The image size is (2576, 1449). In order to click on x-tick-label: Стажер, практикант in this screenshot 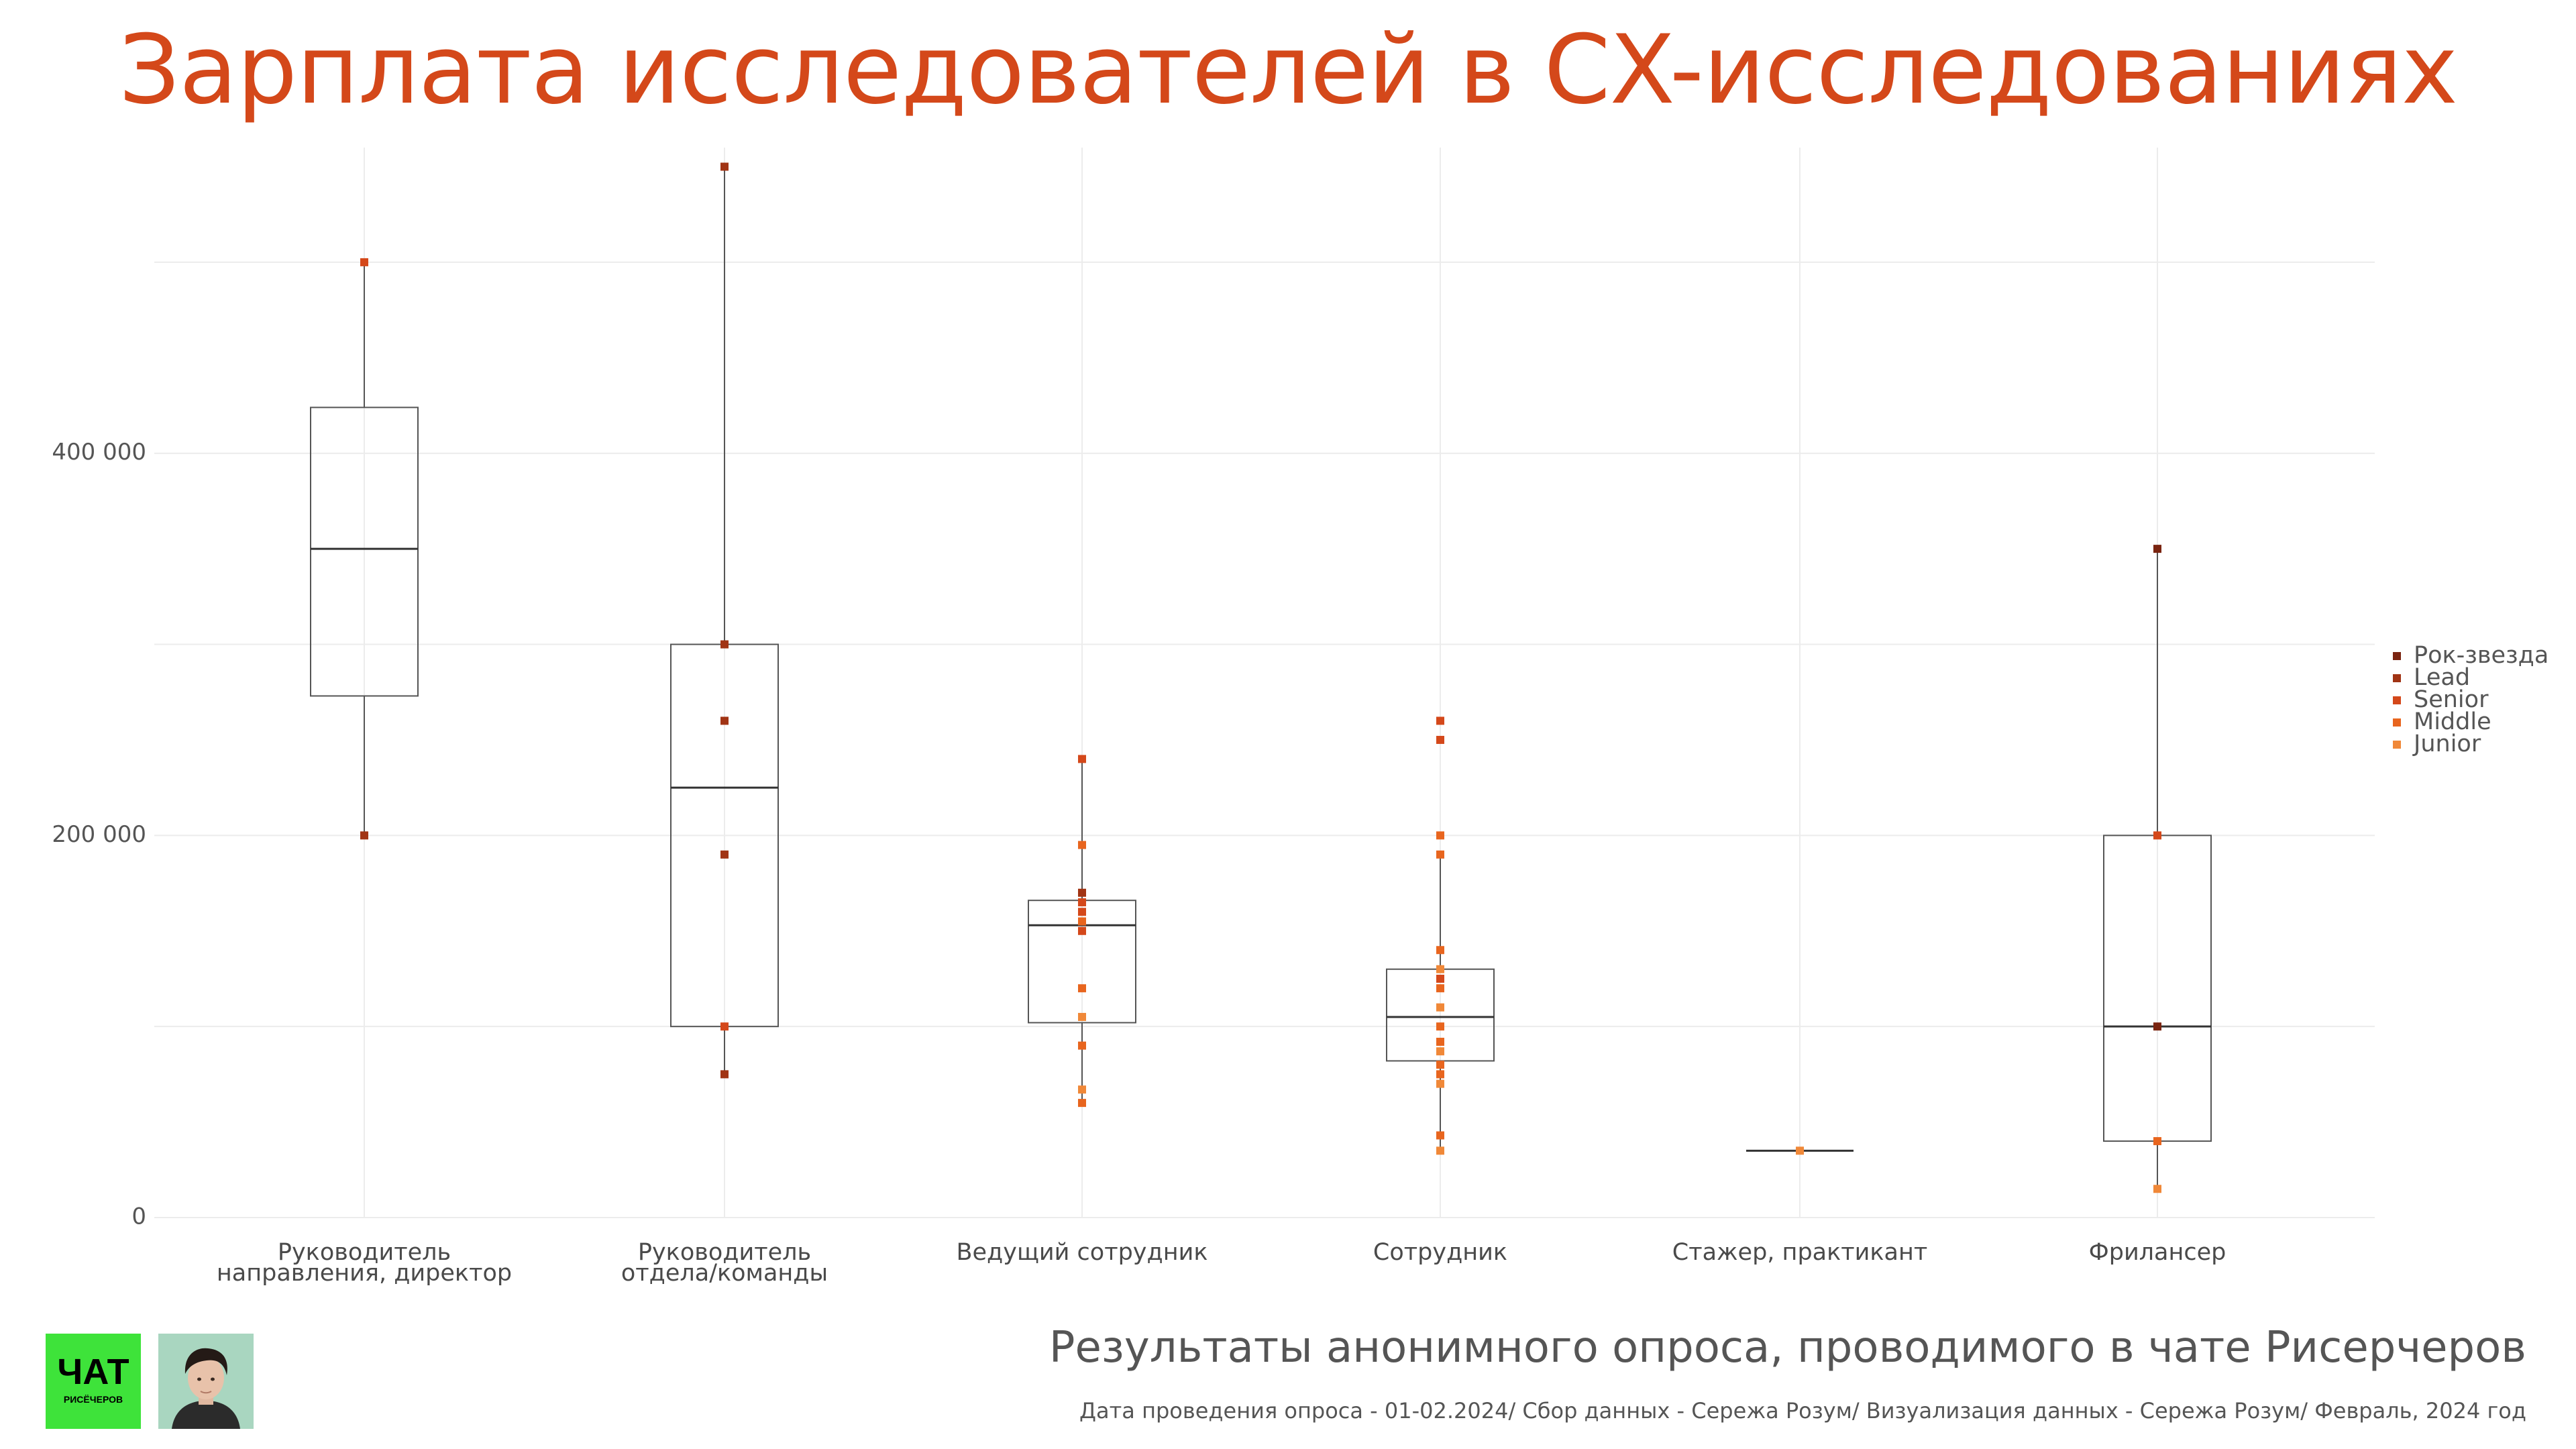, I will do `click(1800, 1252)`.